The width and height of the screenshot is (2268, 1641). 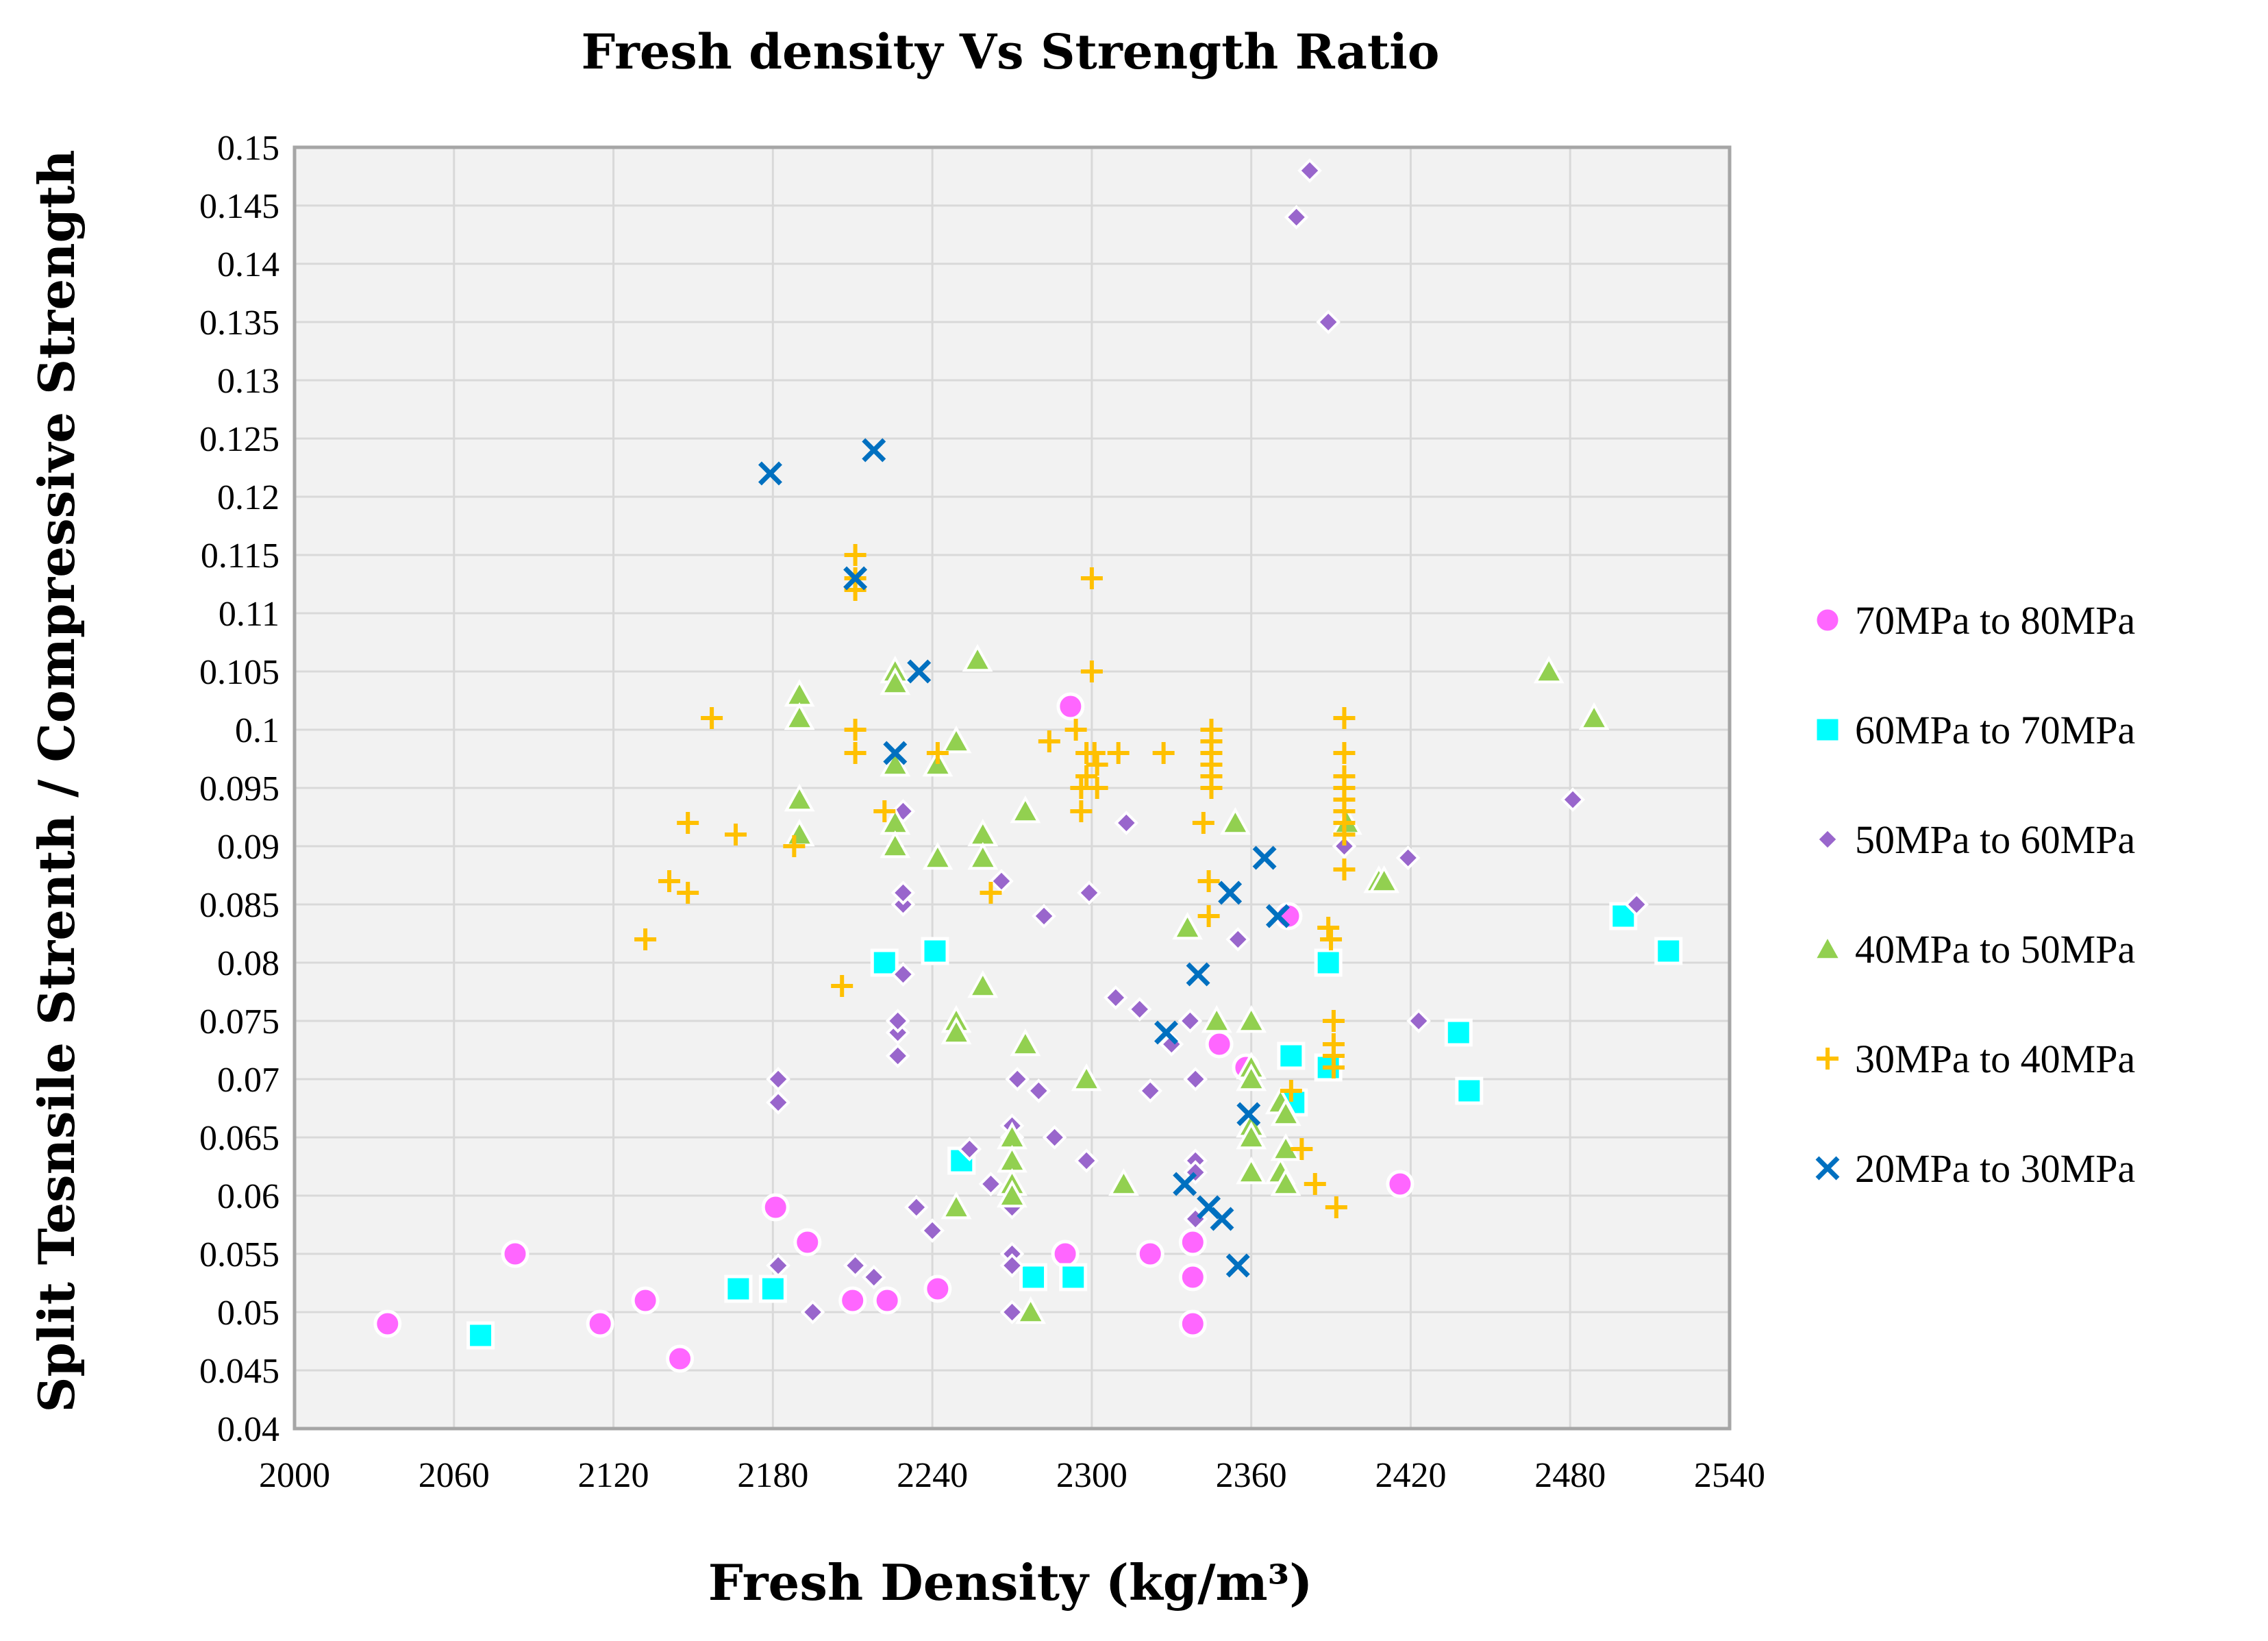 I want to click on y-tick-label: 0.085, so click(x=239, y=905).